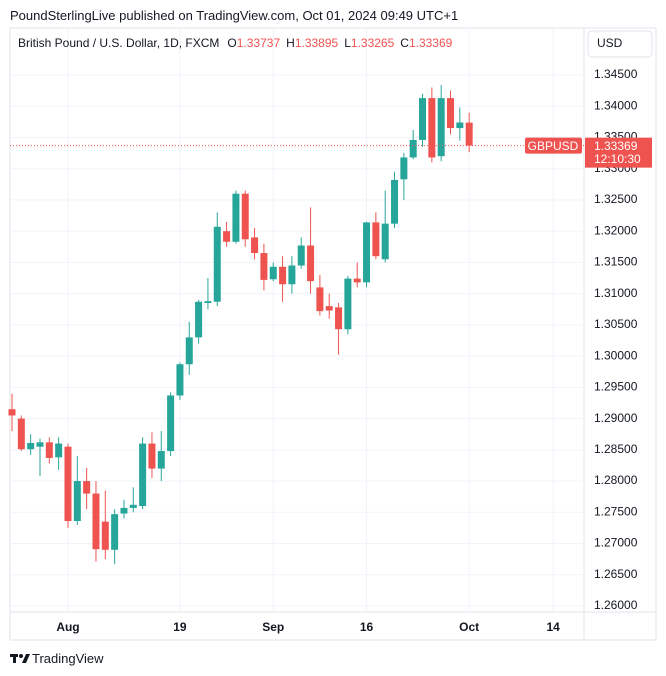 The height and width of the screenshot is (676, 666). Describe the element at coordinates (258, 43) in the screenshot. I see `legend-value: 1.33737` at that location.